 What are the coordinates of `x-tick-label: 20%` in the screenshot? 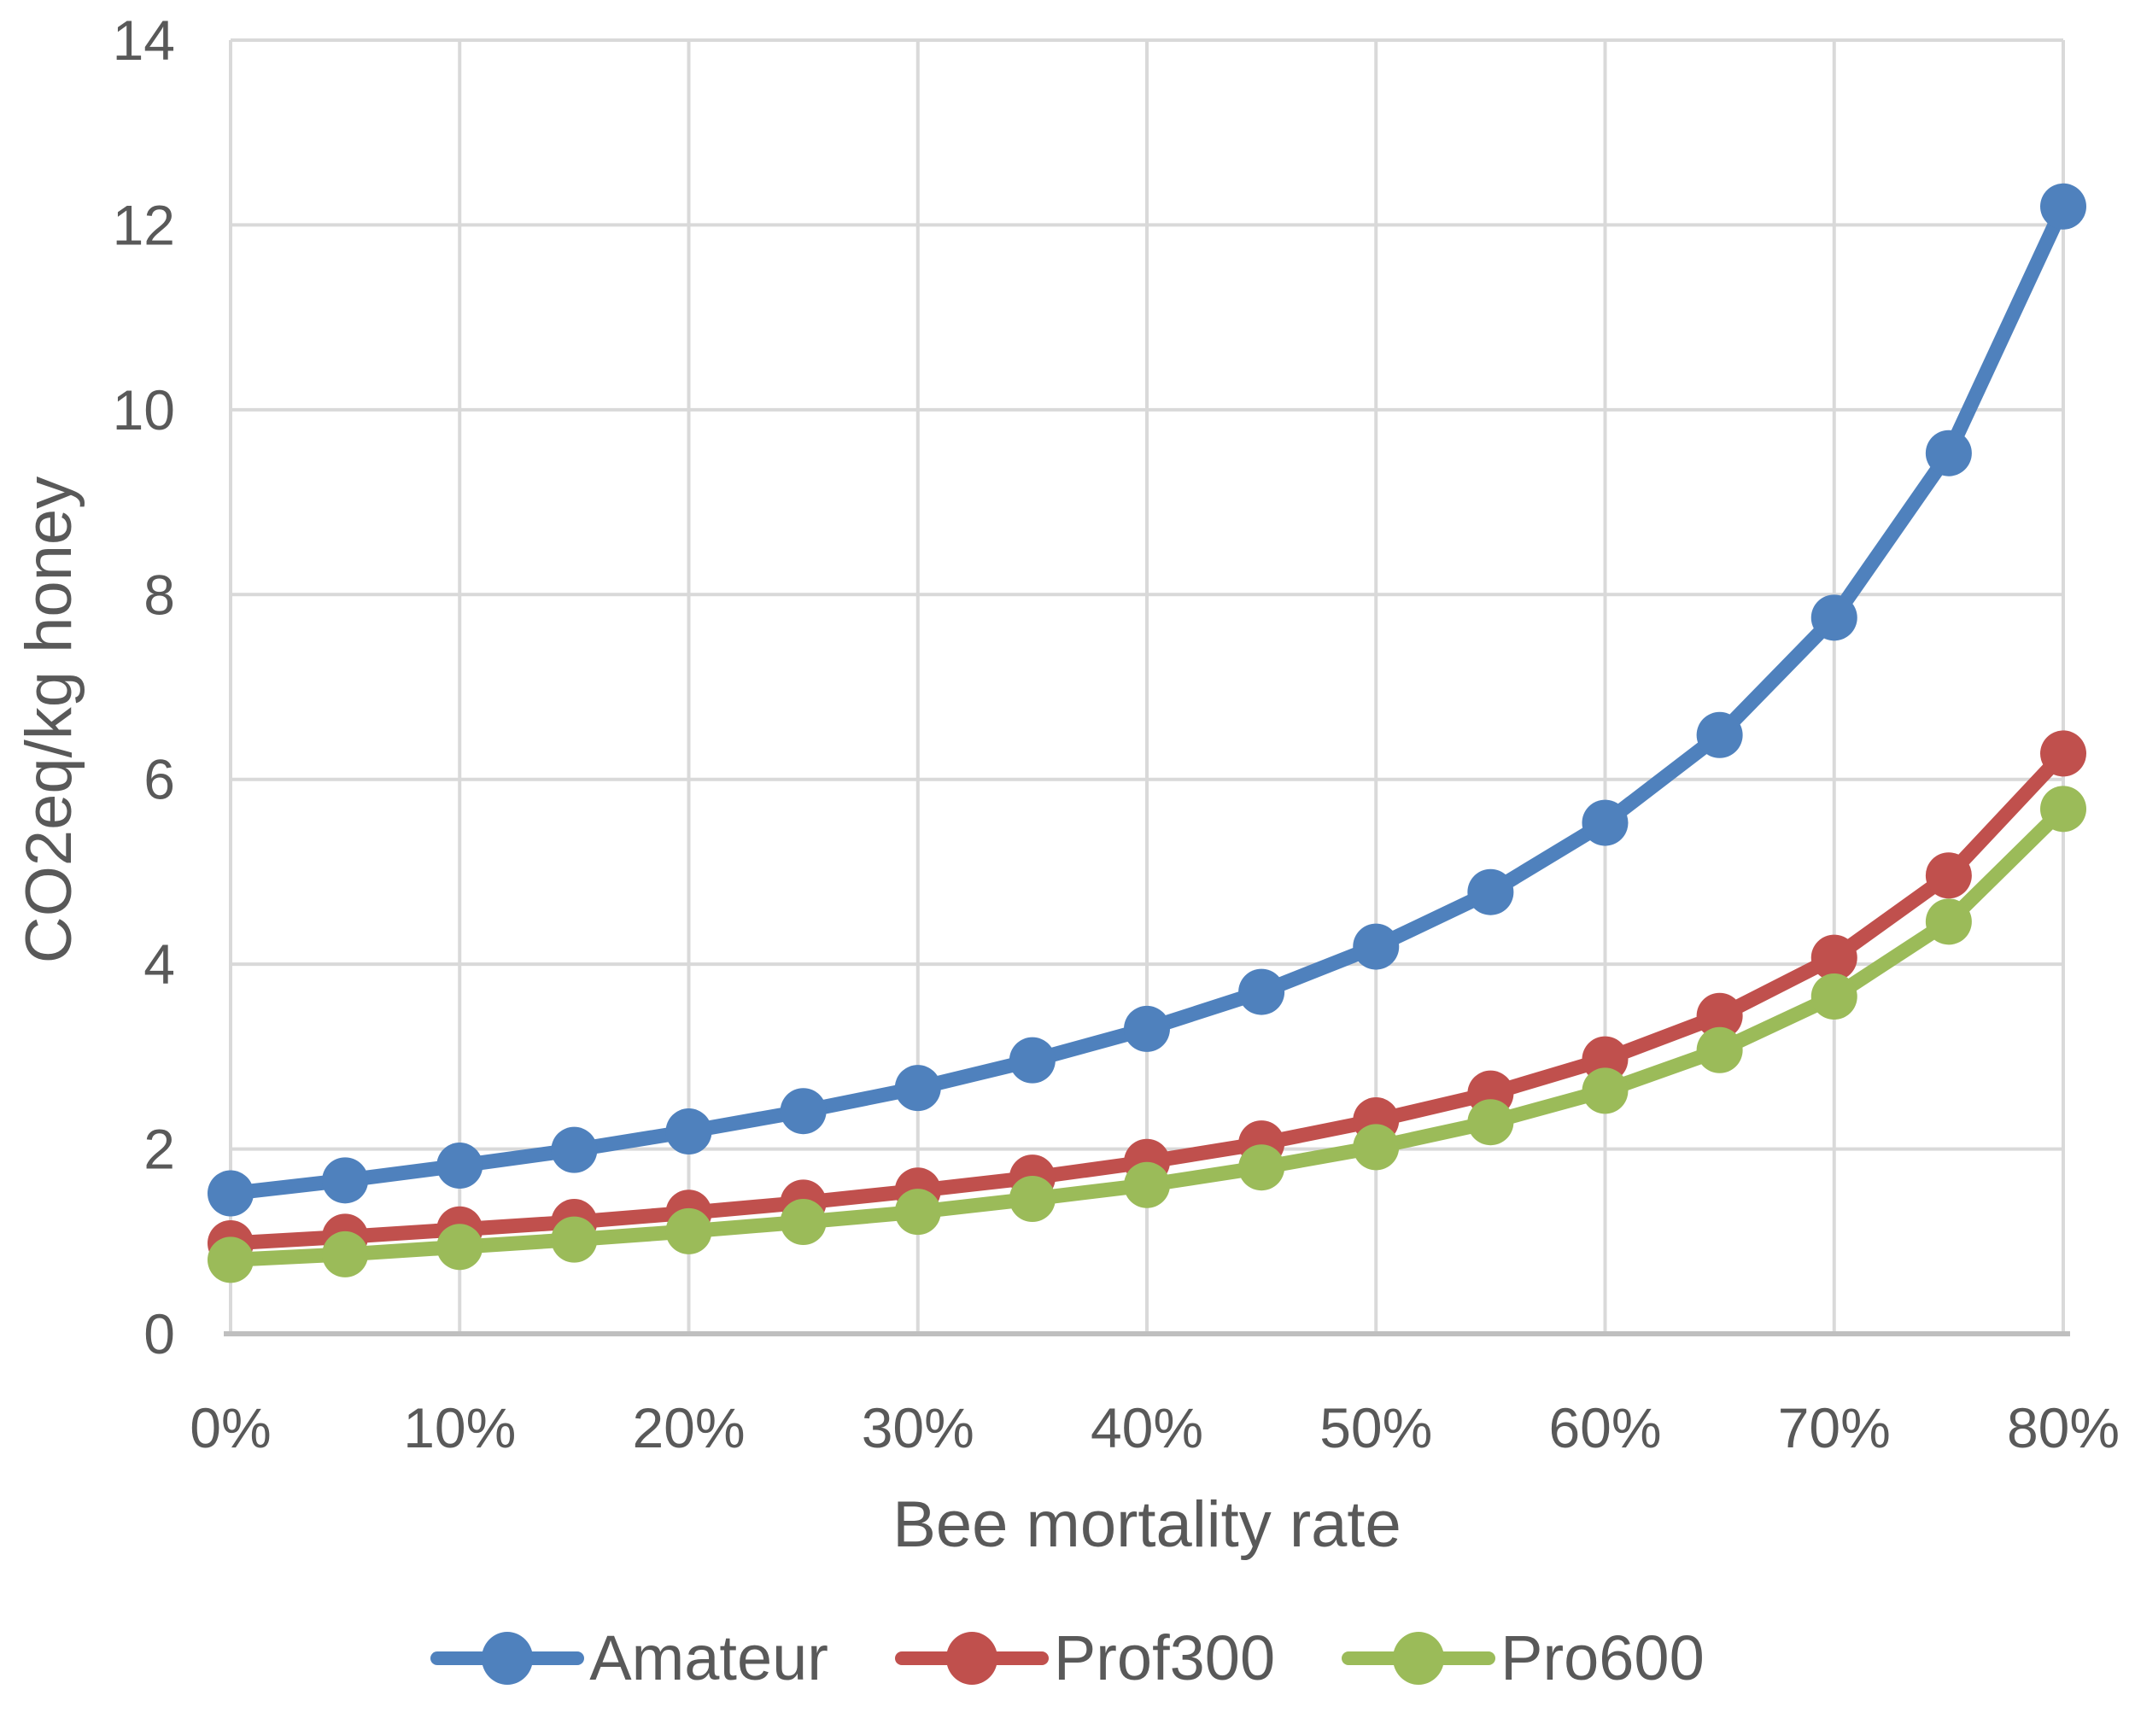 It's located at (688, 1427).